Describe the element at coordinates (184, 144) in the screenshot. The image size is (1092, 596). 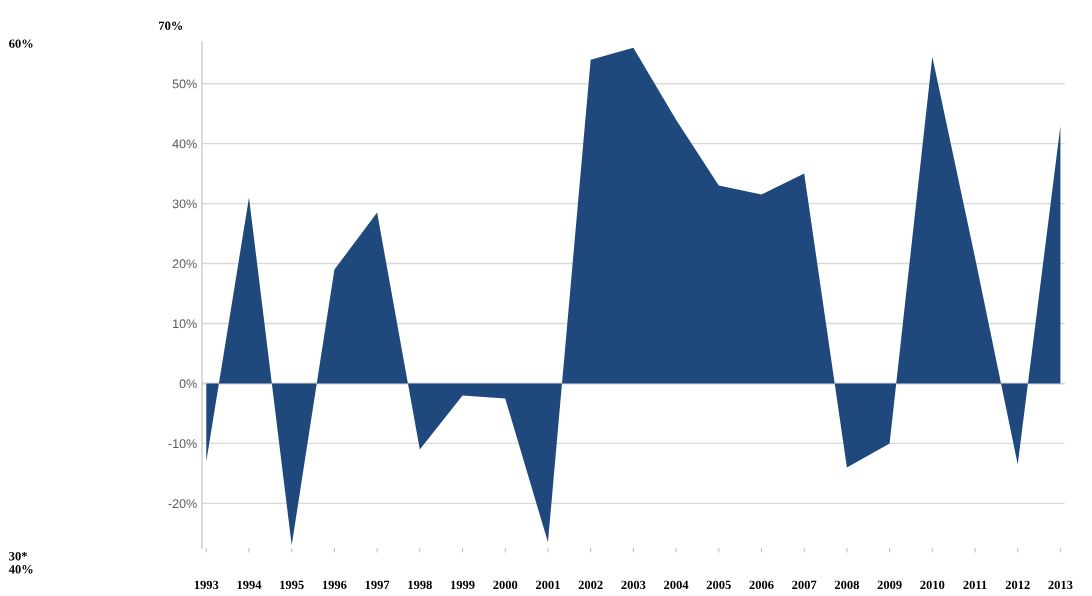
I see `y-tick-label: 40%` at that location.